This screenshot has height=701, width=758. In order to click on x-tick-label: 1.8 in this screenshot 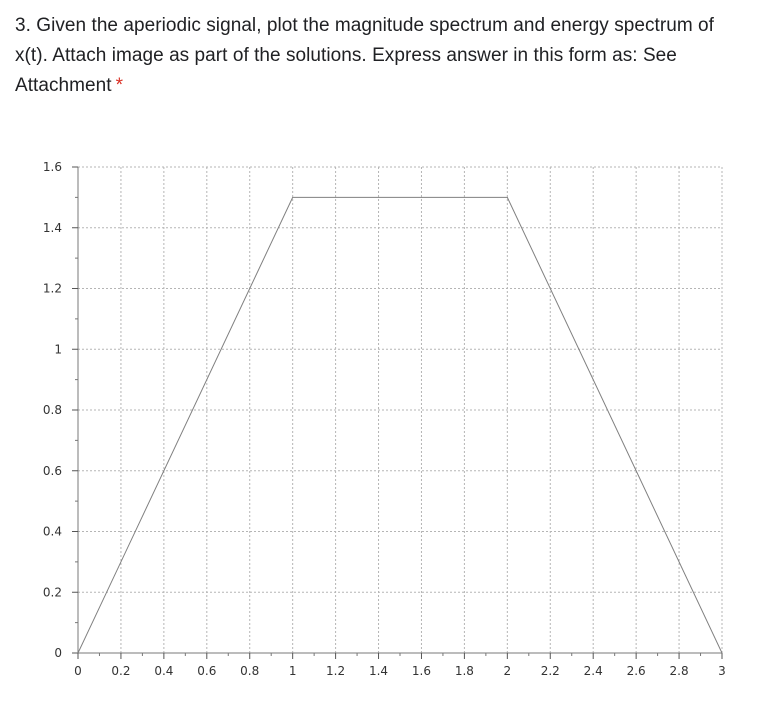, I will do `click(464, 671)`.